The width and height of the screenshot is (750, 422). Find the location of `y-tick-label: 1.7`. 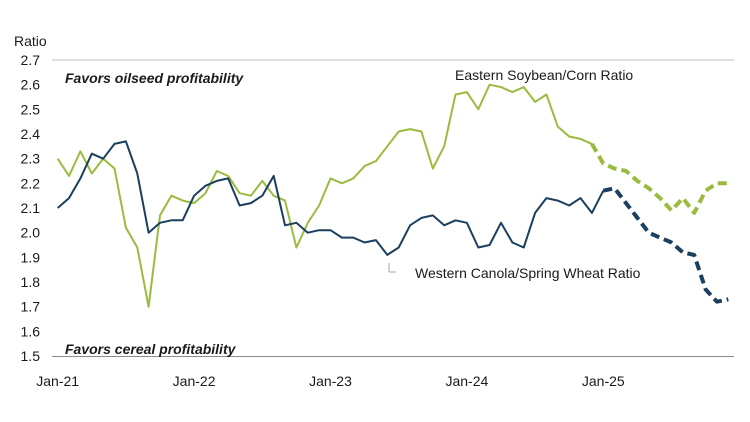

y-tick-label: 1.7 is located at coordinates (31, 307).